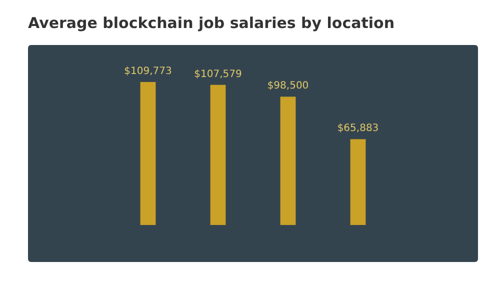 Image resolution: width=500 pixels, height=300 pixels. Describe the element at coordinates (218, 74) in the screenshot. I see `data-label: $107,579` at that location.